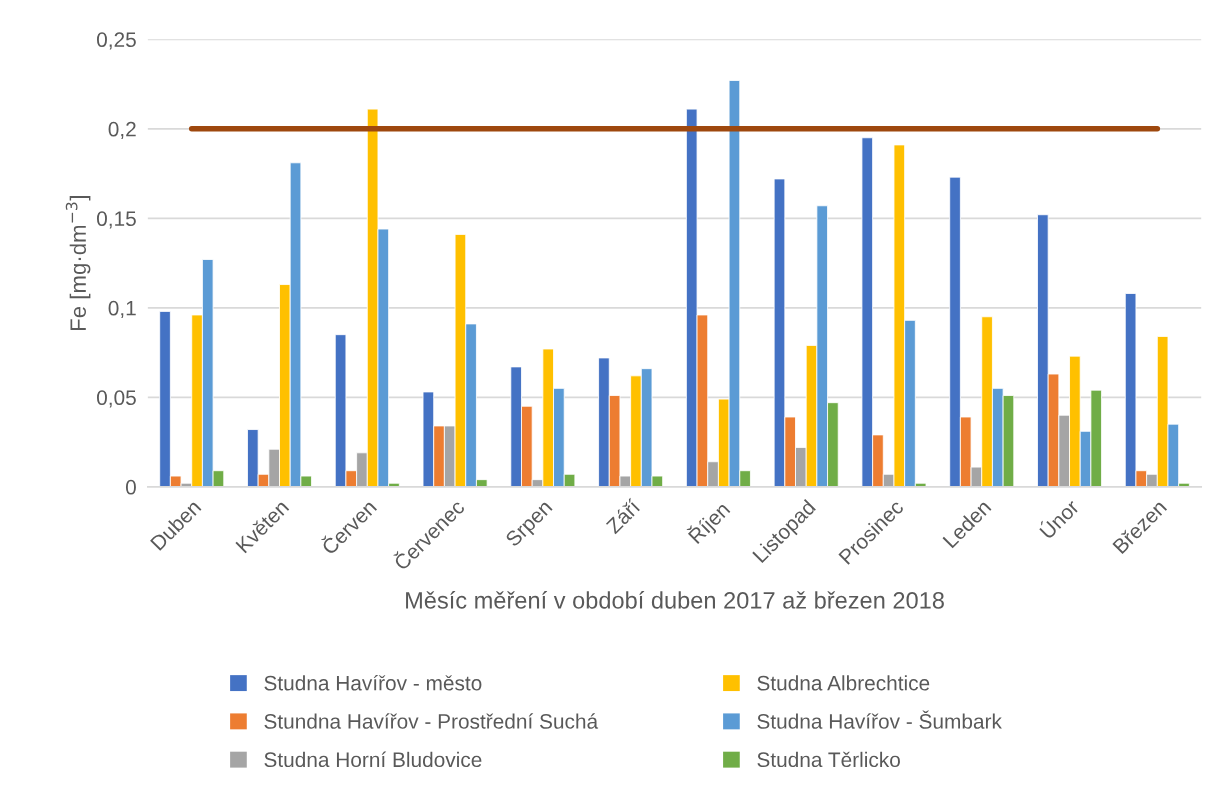  Describe the element at coordinates (373, 759) in the screenshot. I see `legend-label: Studna Horní Bludovice` at that location.